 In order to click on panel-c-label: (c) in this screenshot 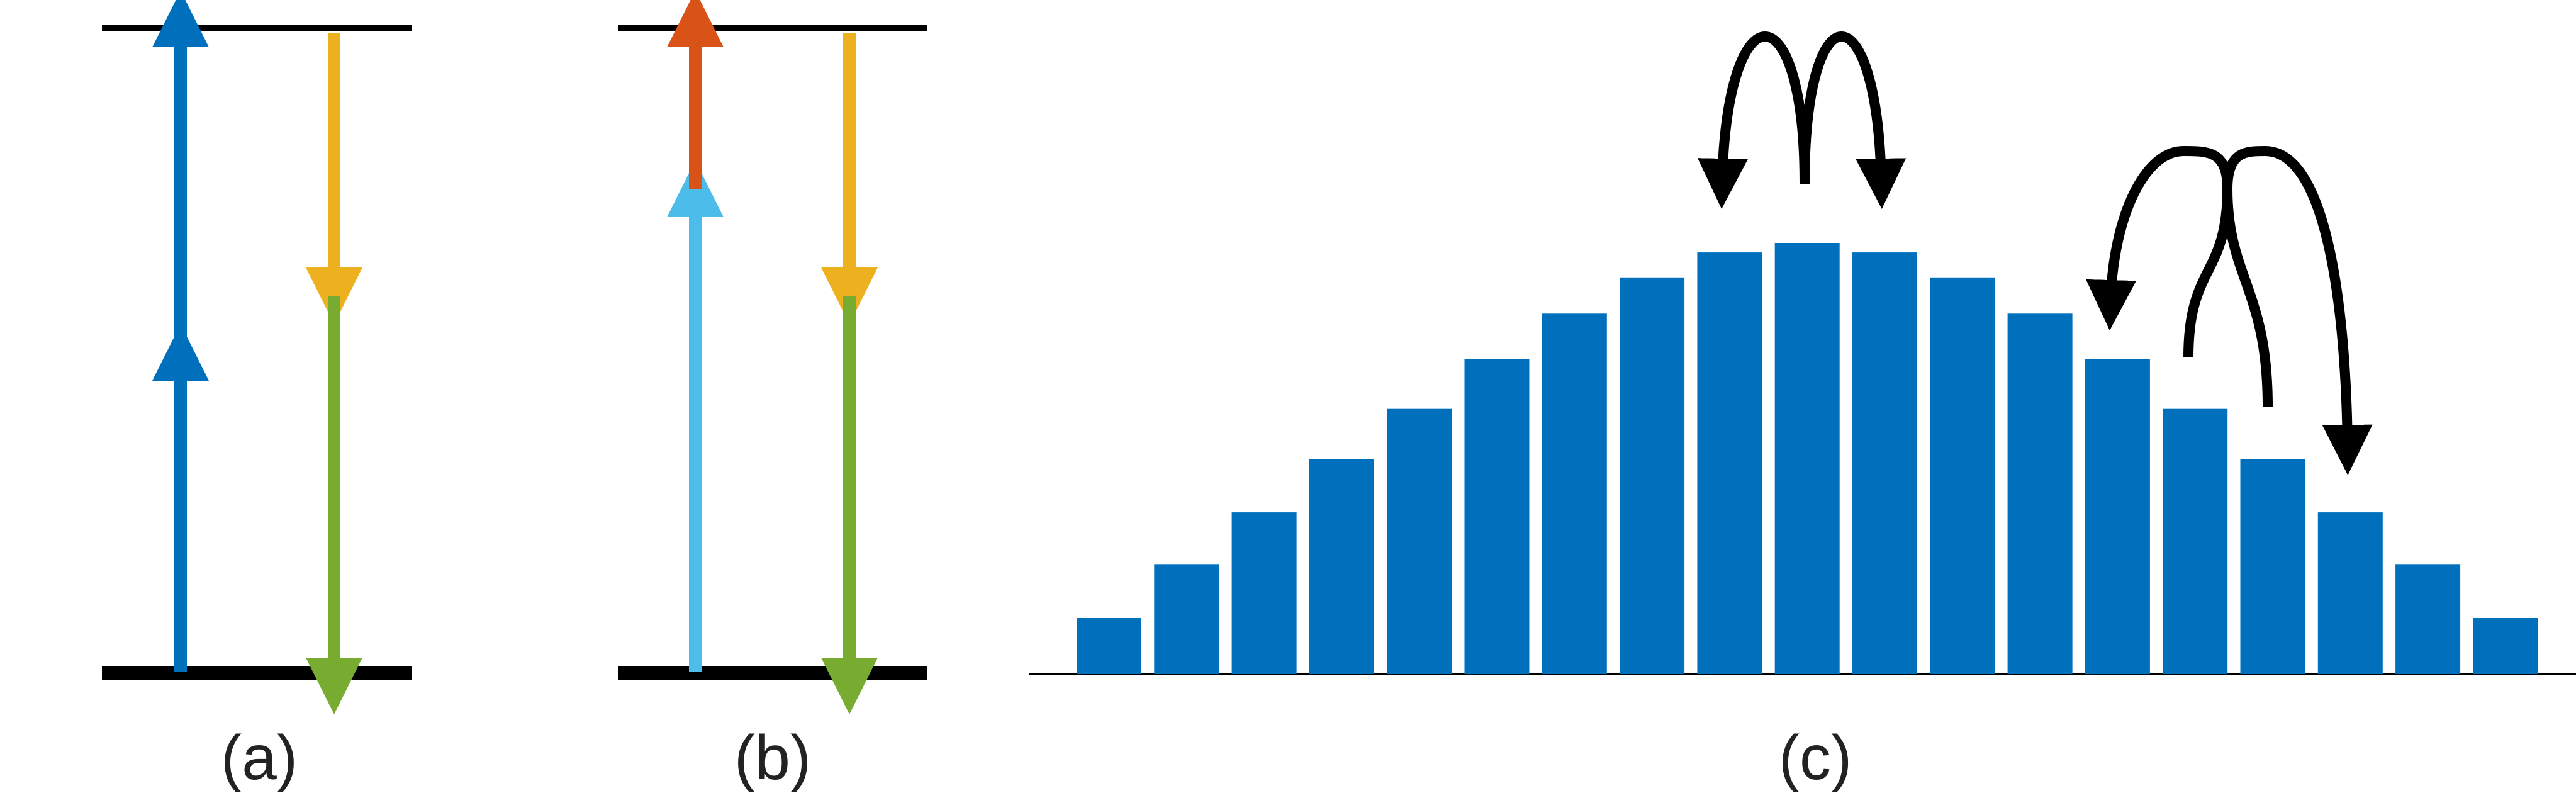, I will do `click(1815, 758)`.